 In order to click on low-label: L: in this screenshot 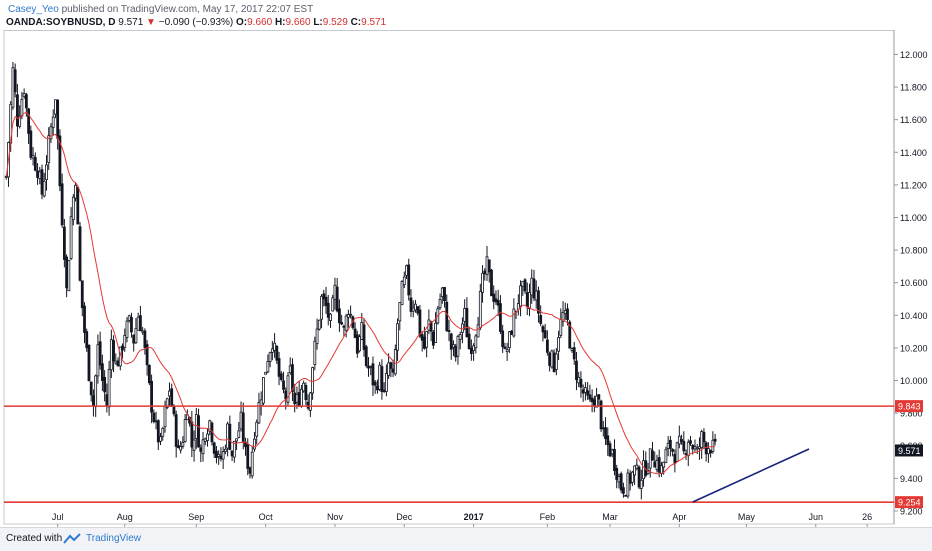, I will do `click(318, 22)`.